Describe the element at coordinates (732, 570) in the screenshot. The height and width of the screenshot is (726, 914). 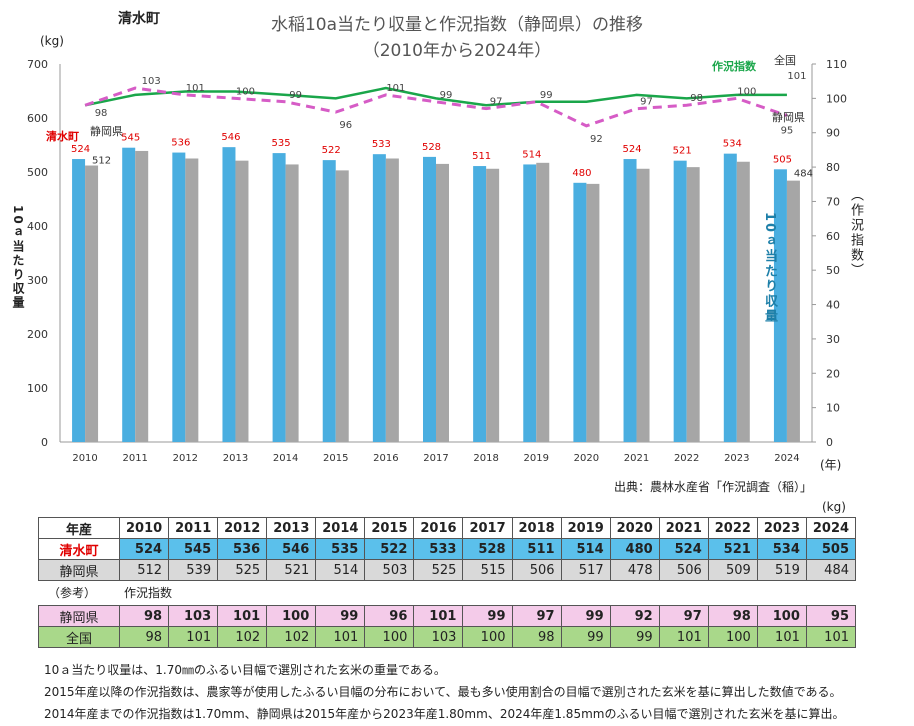
I see `pref-yield-cell: 509` at that location.